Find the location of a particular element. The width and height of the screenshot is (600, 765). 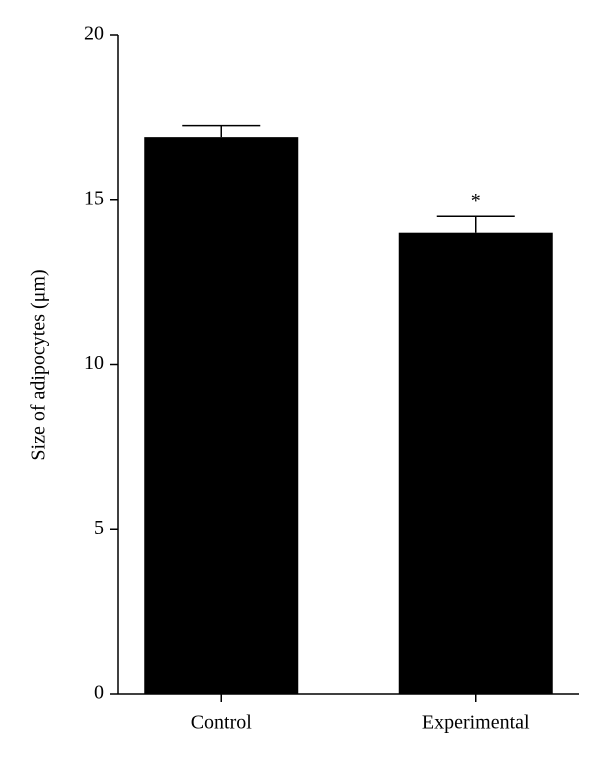

y-tick-label: 5 is located at coordinates (99, 528).